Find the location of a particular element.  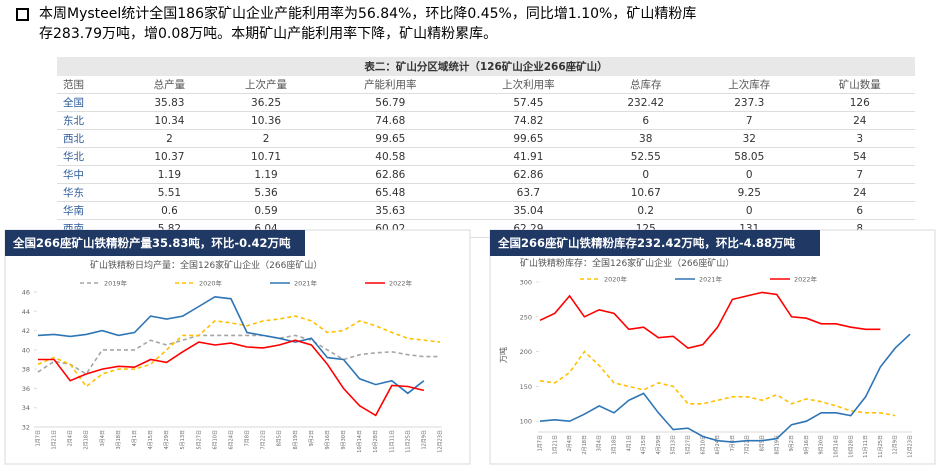

table-cell: 58.05 is located at coordinates (749, 156).